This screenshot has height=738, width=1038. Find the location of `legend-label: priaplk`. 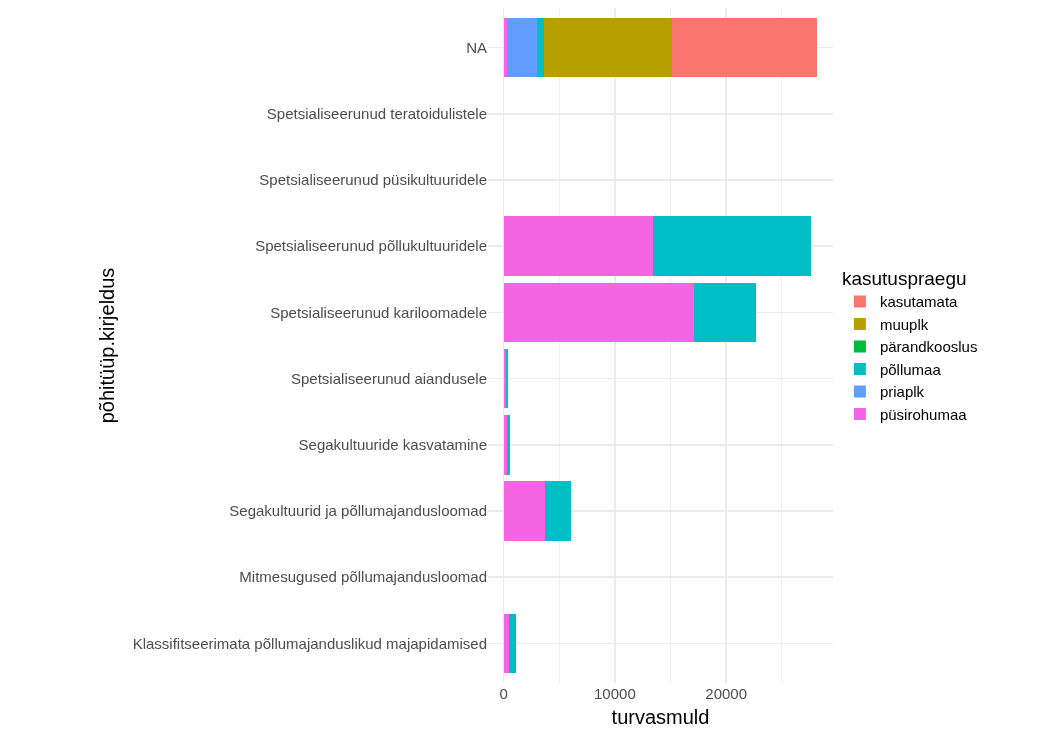

legend-label: priaplk is located at coordinates (902, 392).